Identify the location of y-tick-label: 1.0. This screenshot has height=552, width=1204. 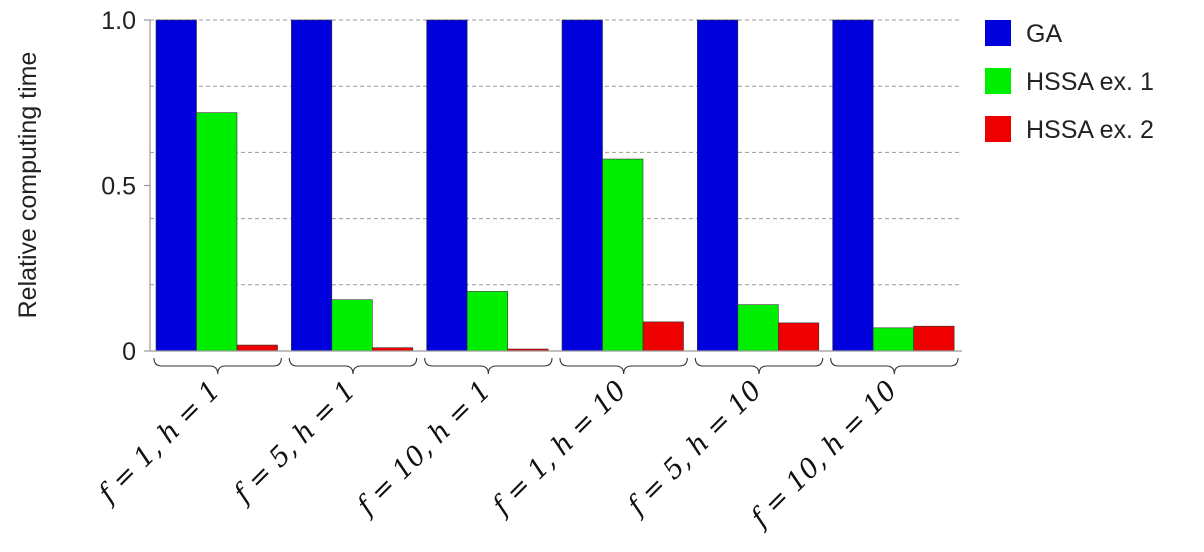
(118, 21).